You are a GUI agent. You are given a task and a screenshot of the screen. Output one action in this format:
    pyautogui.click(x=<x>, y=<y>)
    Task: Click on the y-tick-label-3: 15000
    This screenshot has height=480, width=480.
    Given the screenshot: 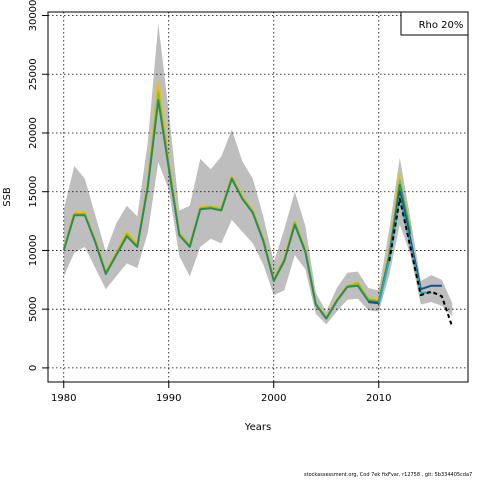 What is the action you would take?
    pyautogui.click(x=33, y=192)
    